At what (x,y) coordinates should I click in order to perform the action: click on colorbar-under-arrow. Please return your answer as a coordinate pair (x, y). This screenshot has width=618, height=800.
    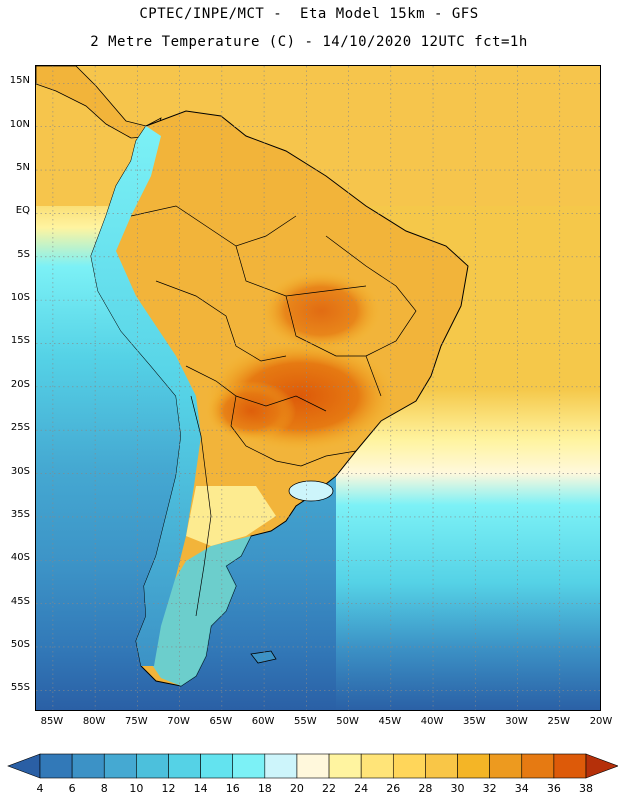
    Looking at the image, I should click on (24, 766).